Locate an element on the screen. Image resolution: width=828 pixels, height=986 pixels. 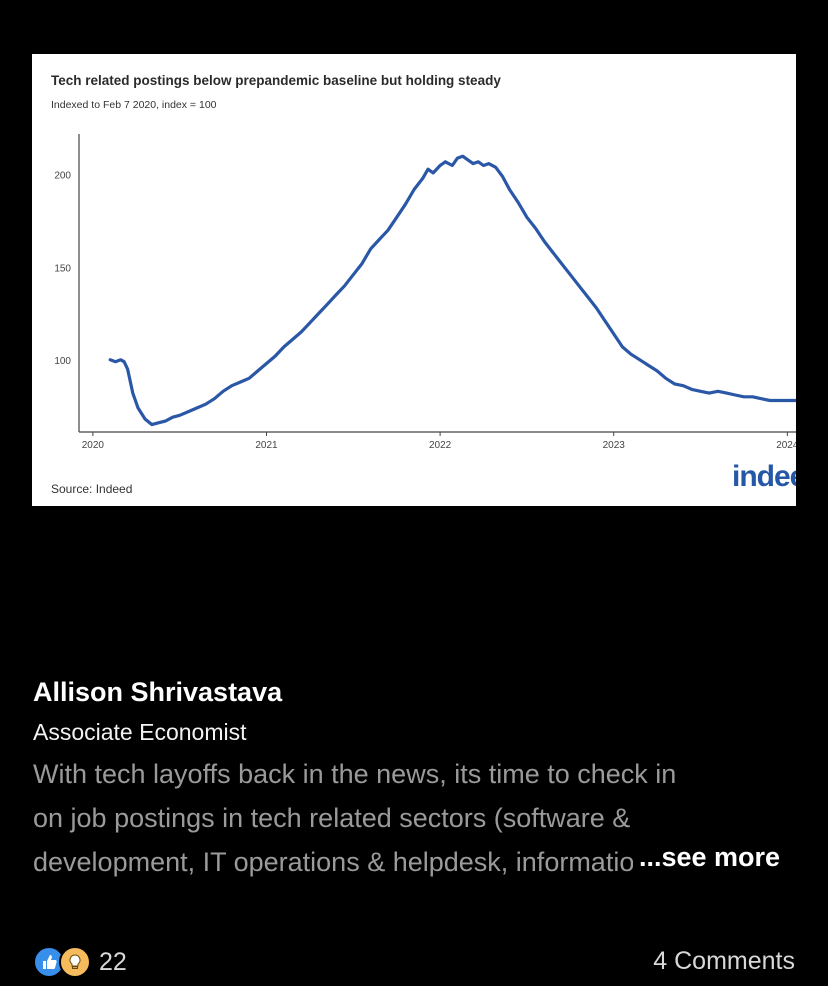
y-tick-label: 200 is located at coordinates (62, 176).